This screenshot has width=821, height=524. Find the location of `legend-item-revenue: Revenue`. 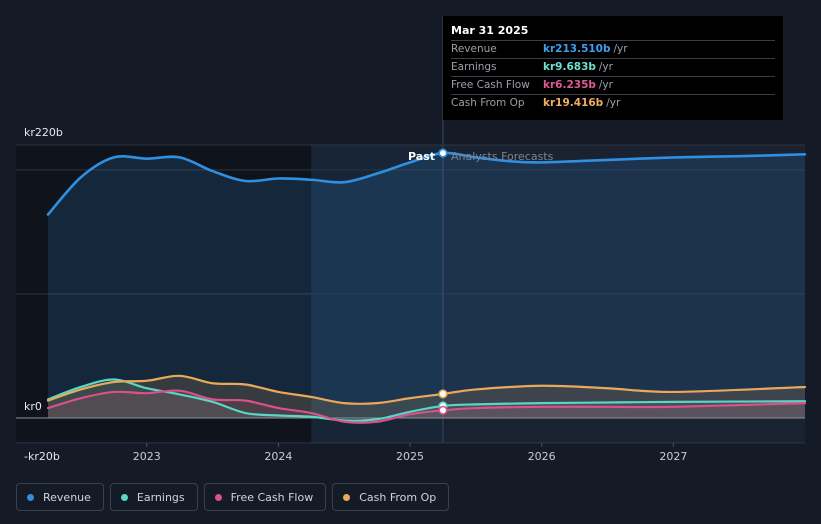

legend-item-revenue: Revenue is located at coordinates (60, 497).